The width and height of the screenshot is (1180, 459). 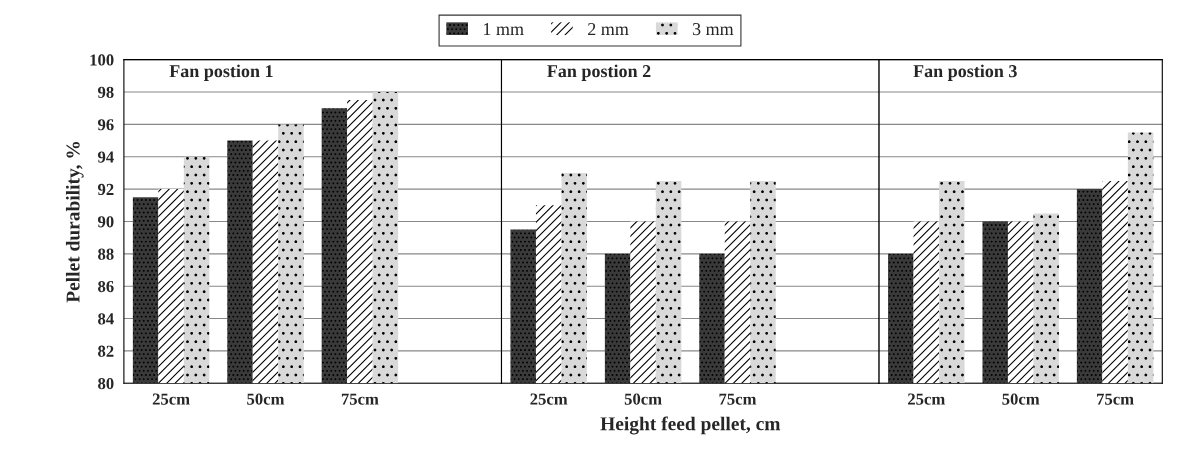 I want to click on annotation: Fan postion 3, so click(x=965, y=72).